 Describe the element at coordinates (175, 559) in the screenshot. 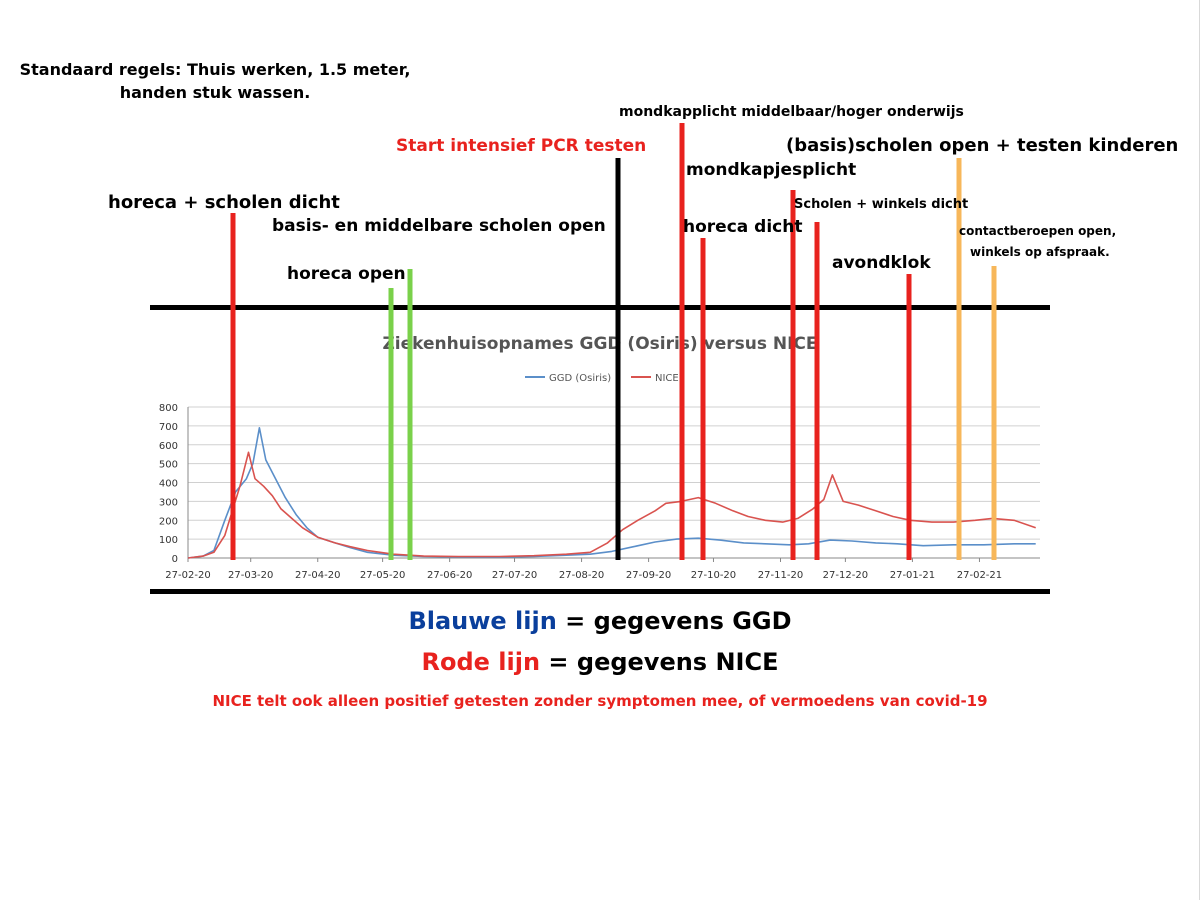

I see `y-tick-label: 0` at that location.